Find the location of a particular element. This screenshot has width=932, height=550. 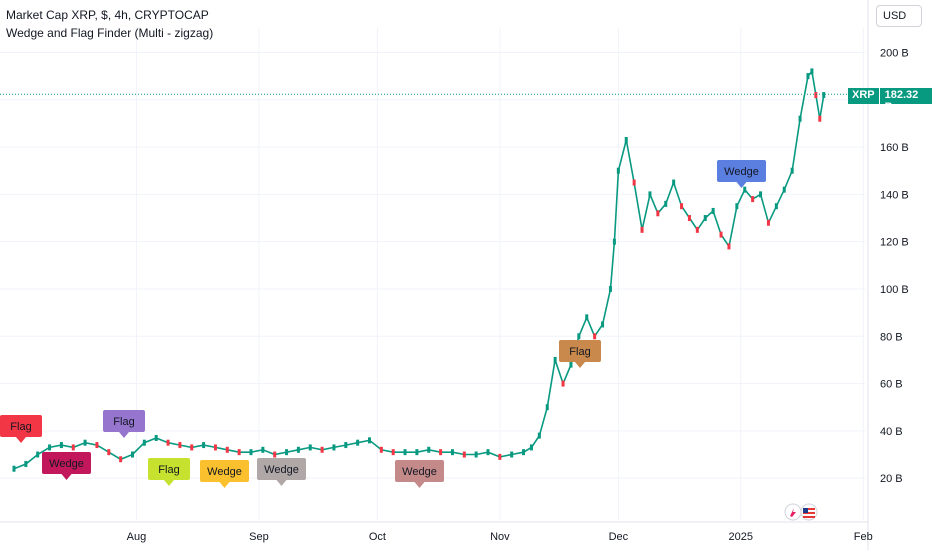

x-axis: Aug Sep Oct Nov Dec 2025 Feb is located at coordinates (500, 537).